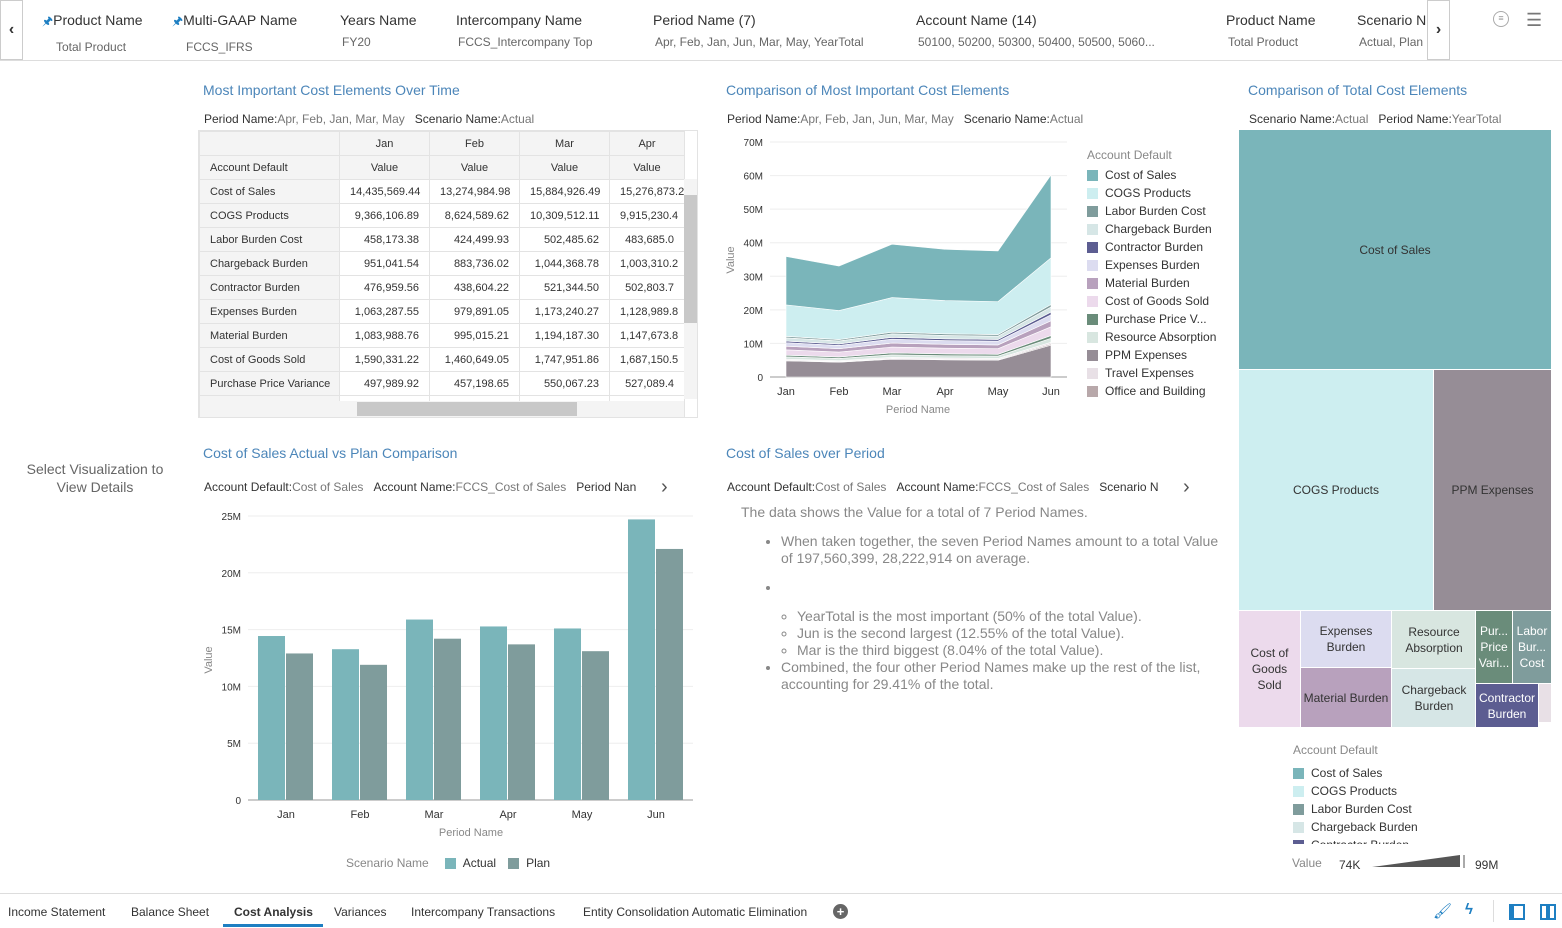 The height and width of the screenshot is (928, 1562). I want to click on tab-intercompany-transactions: Intercompany Transactions, so click(483, 912).